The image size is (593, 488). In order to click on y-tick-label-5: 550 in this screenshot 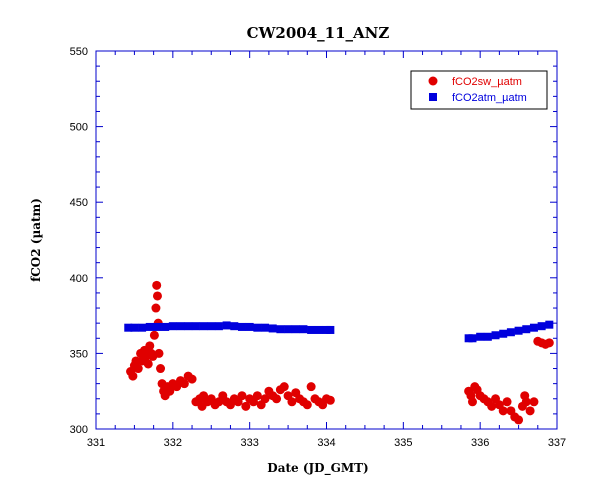, I will do `click(79, 52)`.